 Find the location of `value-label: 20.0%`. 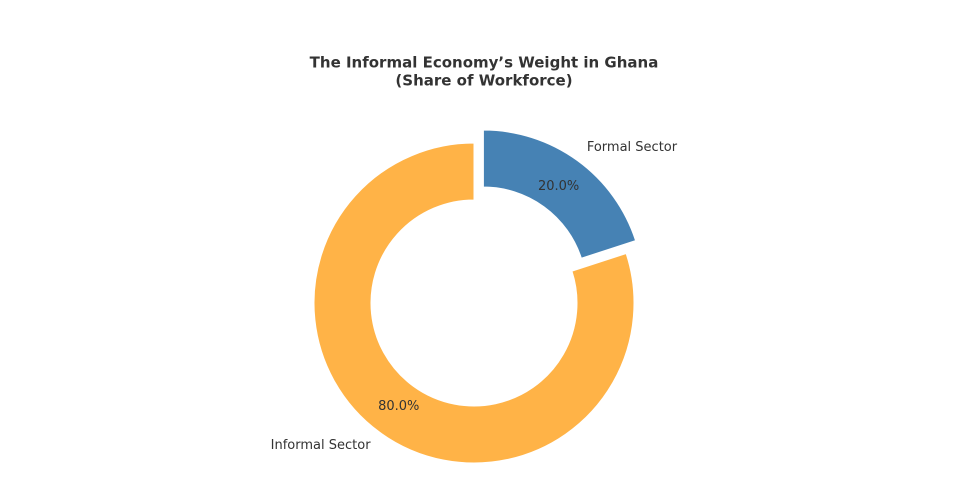

value-label: 20.0% is located at coordinates (558, 186).